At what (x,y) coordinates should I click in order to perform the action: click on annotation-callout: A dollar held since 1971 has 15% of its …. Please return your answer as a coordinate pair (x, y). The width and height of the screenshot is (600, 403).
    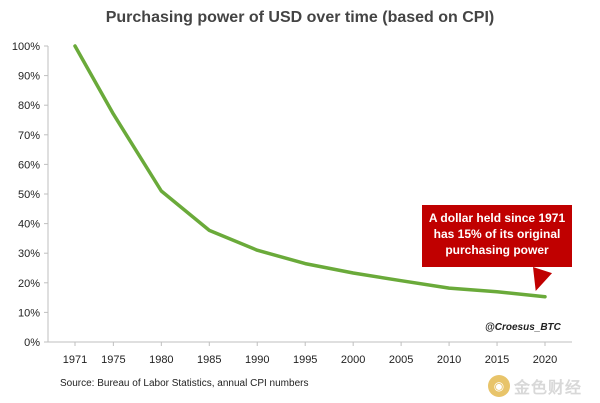
    Looking at the image, I should click on (497, 236).